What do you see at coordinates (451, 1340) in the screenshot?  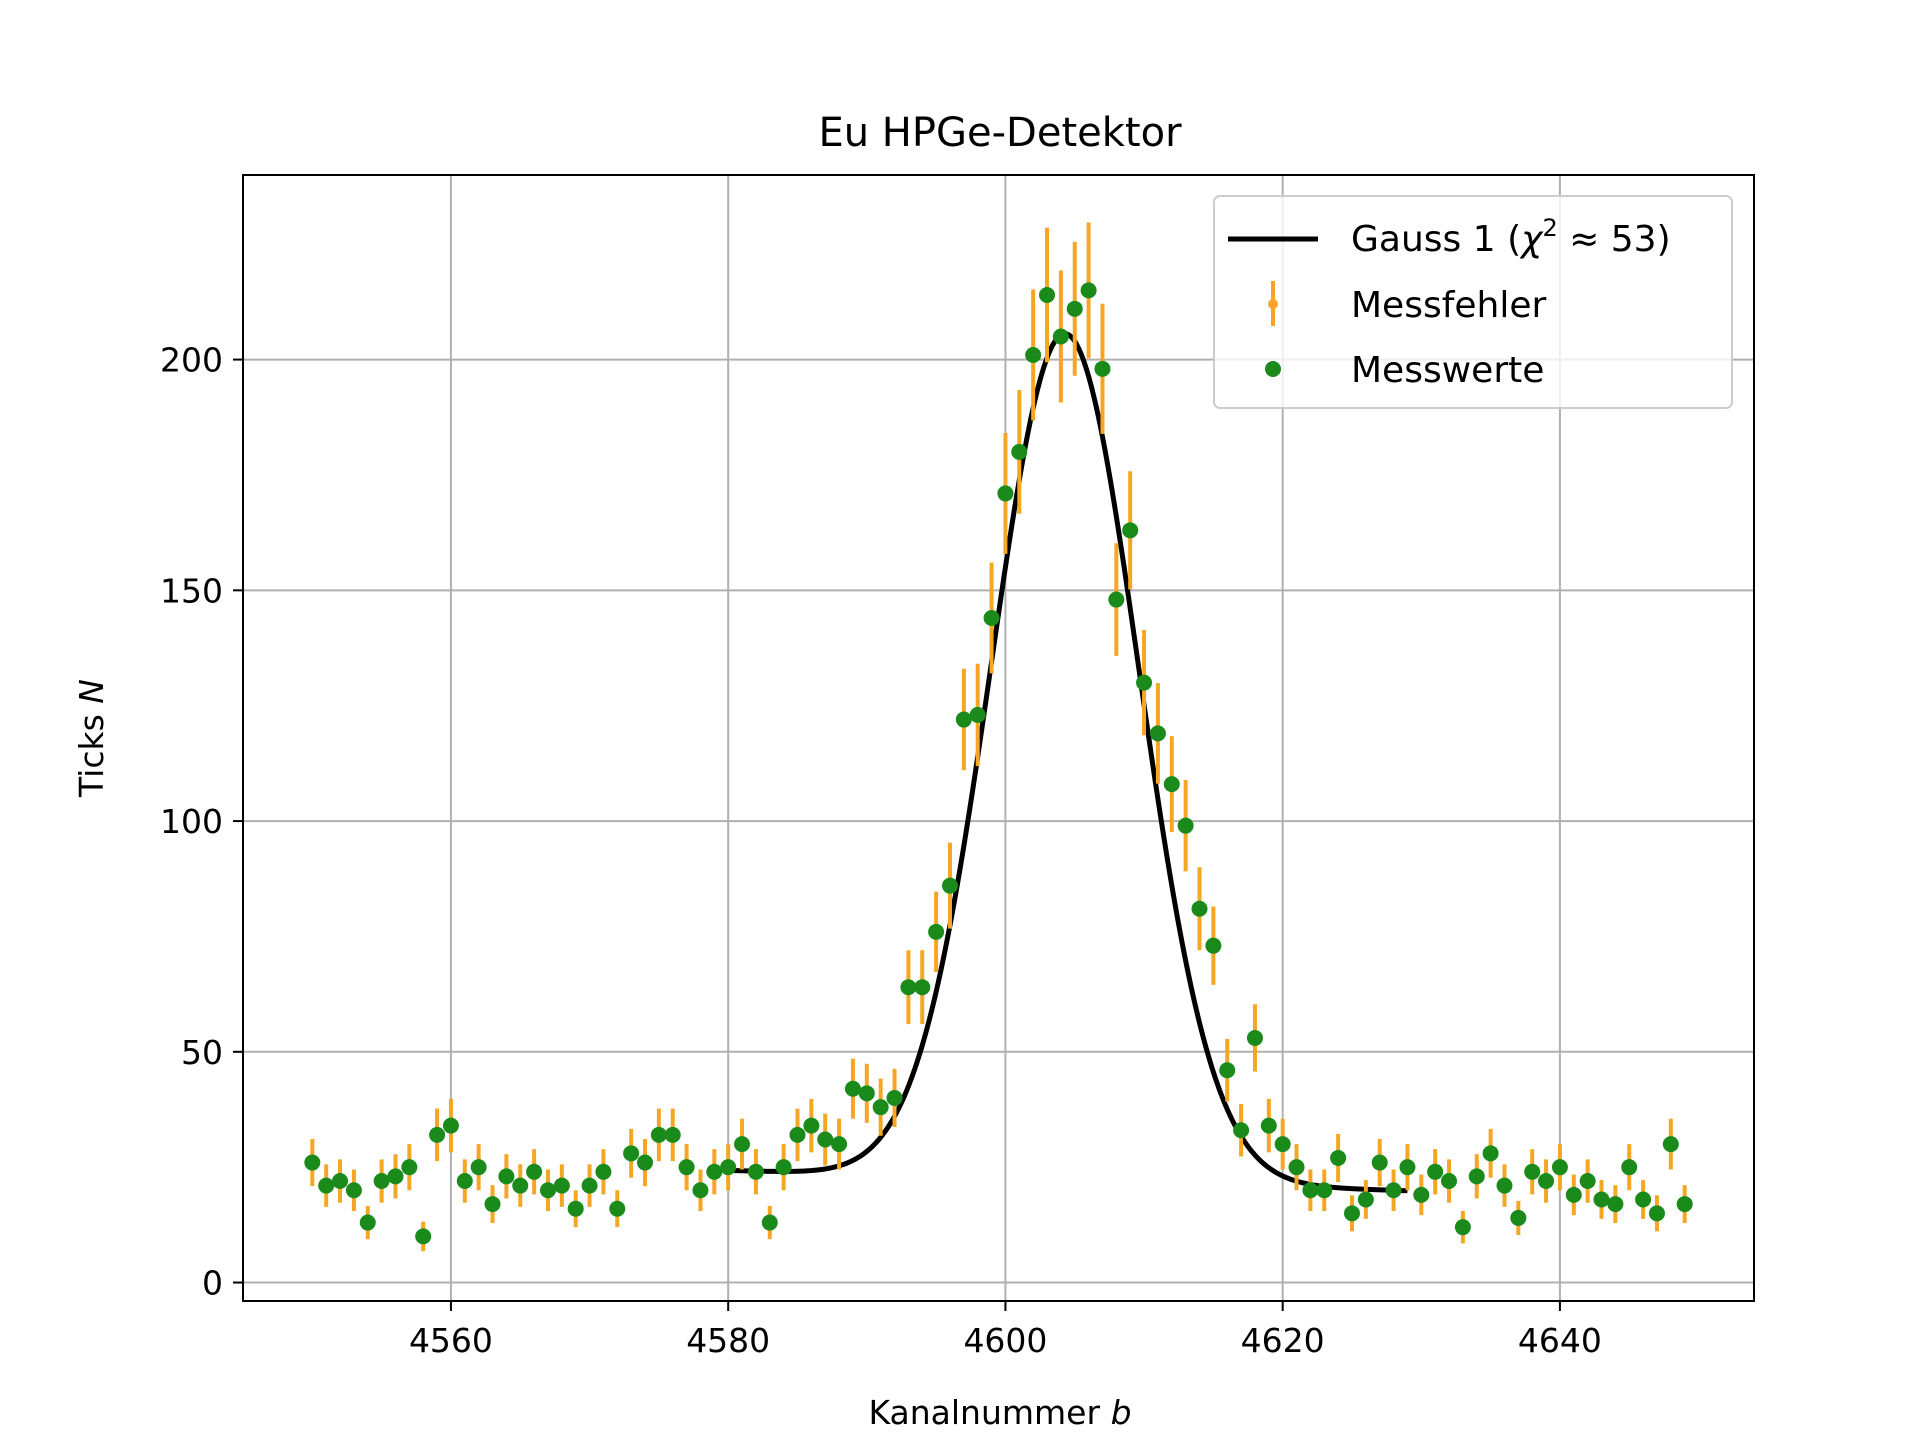 I see `x-tick-label: 4560` at bounding box center [451, 1340].